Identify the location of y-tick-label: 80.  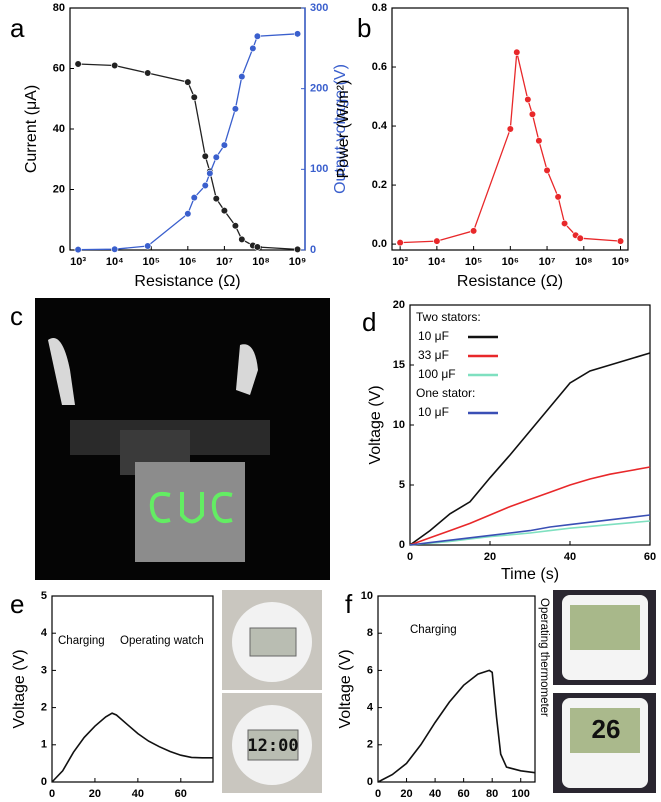
(59, 8).